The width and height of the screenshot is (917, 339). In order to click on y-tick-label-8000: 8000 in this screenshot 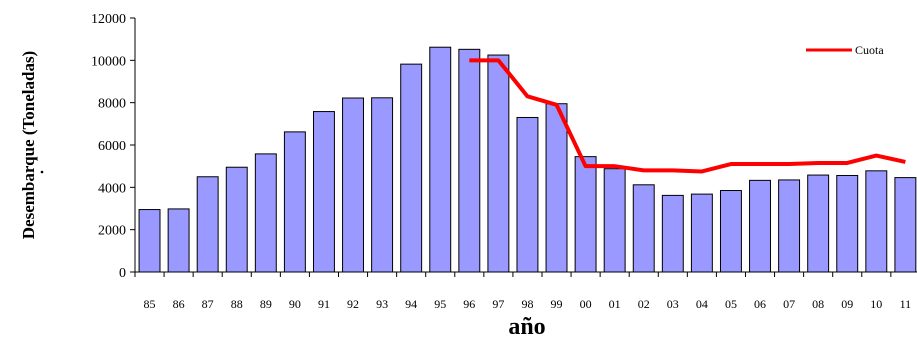, I will do `click(112, 104)`.